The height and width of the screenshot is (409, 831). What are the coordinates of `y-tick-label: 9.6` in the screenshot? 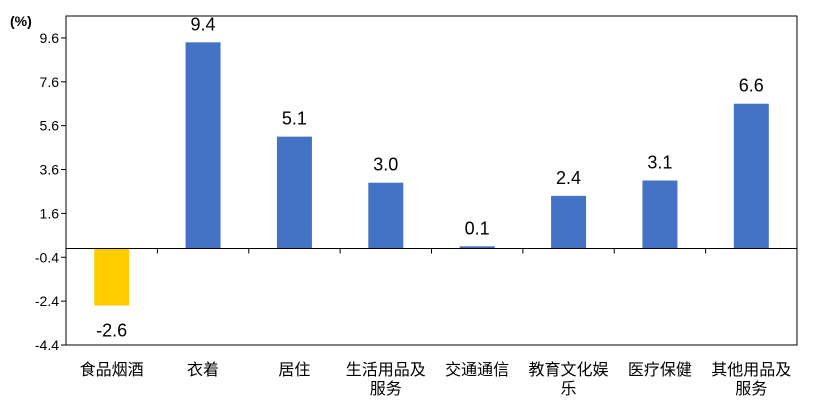 It's located at (50, 38).